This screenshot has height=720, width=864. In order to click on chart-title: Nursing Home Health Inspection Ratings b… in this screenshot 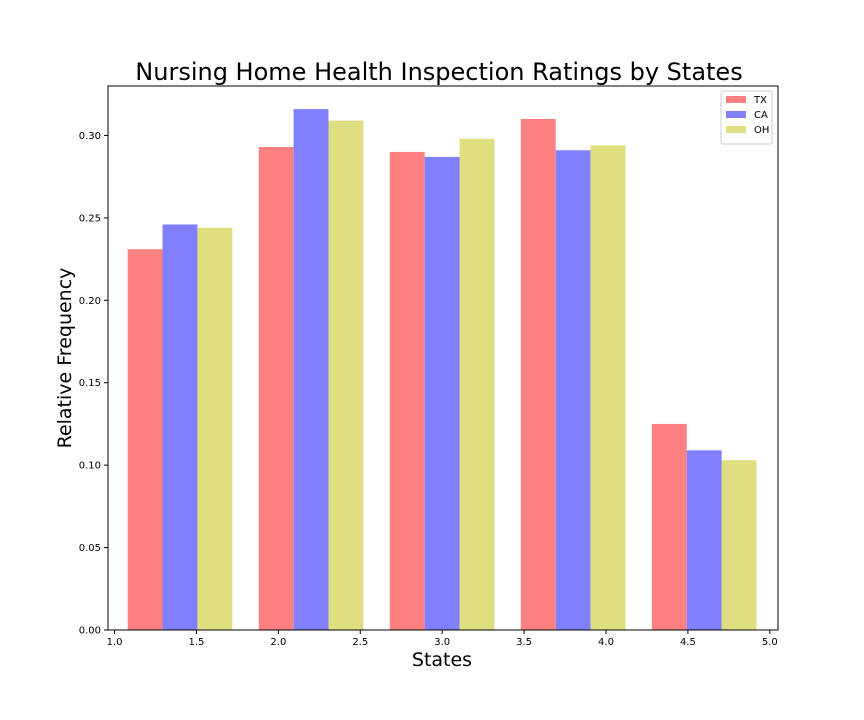, I will do `click(438, 72)`.